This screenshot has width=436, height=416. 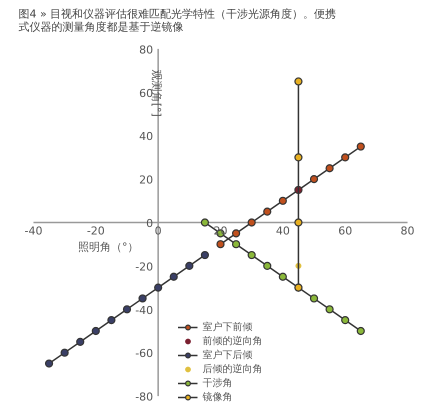 I want to click on x-tick-label: 80, so click(x=407, y=231).